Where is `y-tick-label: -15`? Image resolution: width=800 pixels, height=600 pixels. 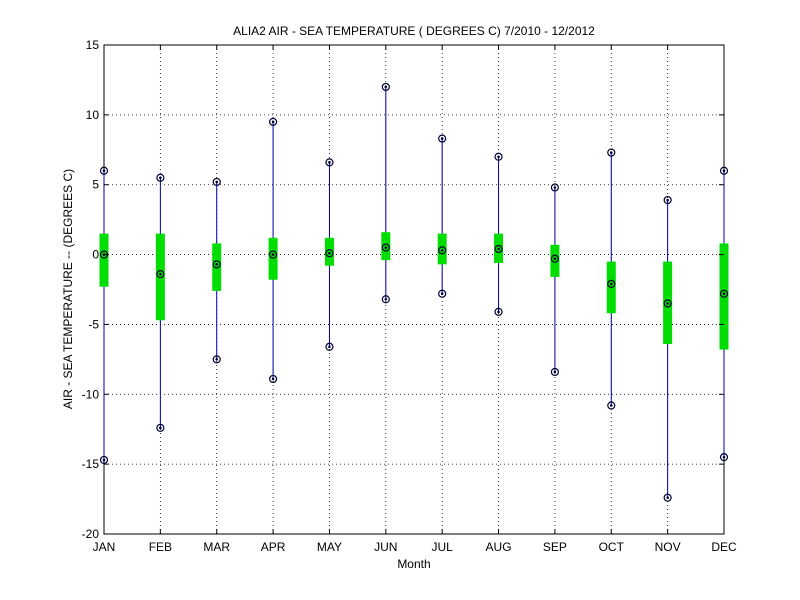 y-tick-label: -15 is located at coordinates (91, 464).